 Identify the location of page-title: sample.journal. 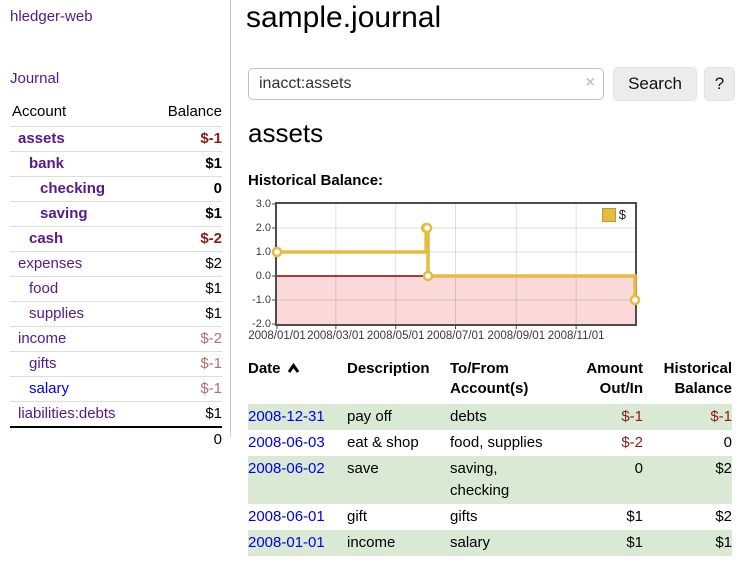
(344, 17).